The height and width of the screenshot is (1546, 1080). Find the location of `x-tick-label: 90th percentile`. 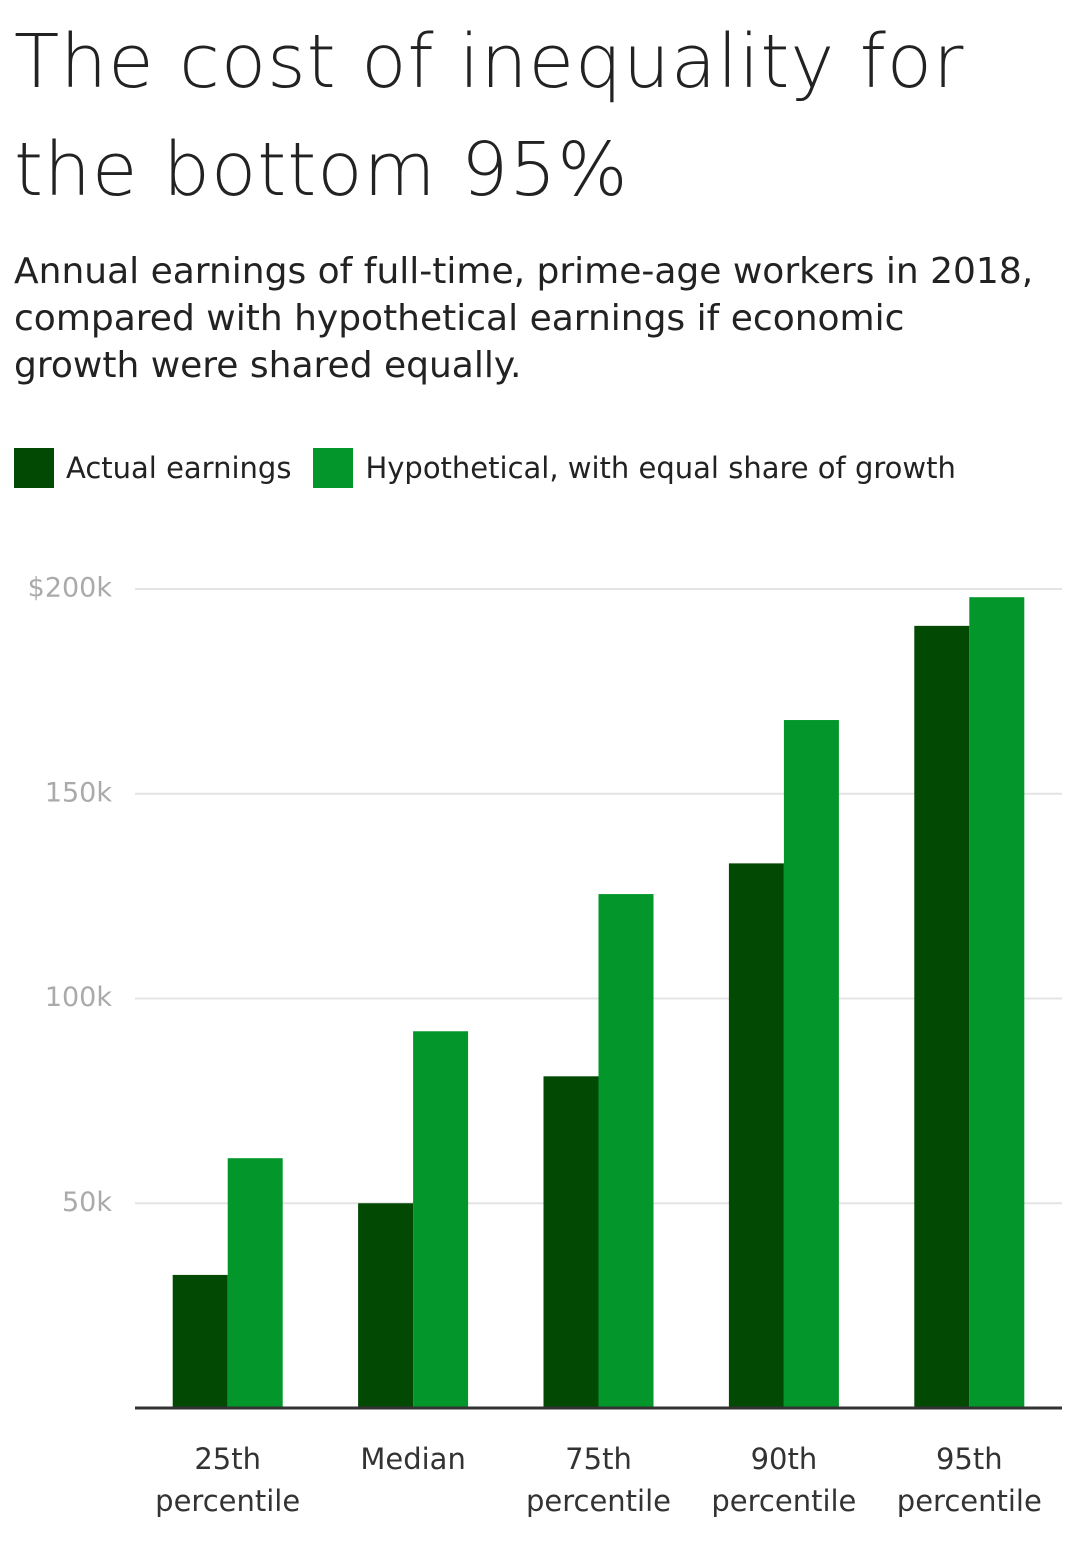

x-tick-label: 90th percentile is located at coordinates (784, 1480).